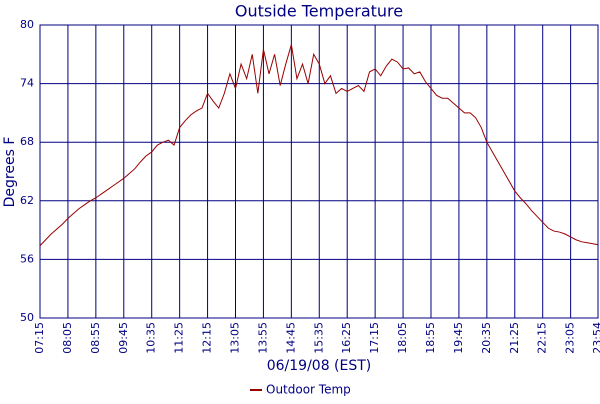 The height and width of the screenshot is (404, 600). I want to click on x-tick-label: 08:55, so click(95, 338).